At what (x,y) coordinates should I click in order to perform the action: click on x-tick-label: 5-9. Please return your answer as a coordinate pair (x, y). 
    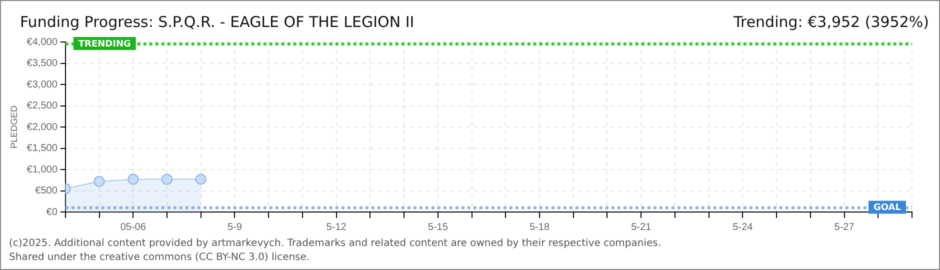
    Looking at the image, I should click on (234, 227).